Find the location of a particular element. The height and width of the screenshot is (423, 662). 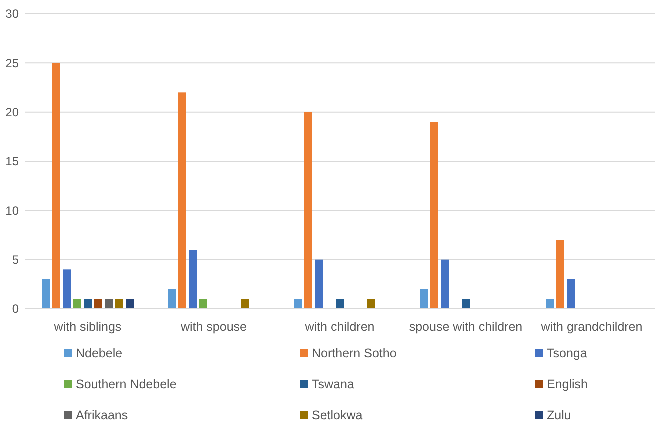

legend-label: Afrikaans is located at coordinates (102, 415).